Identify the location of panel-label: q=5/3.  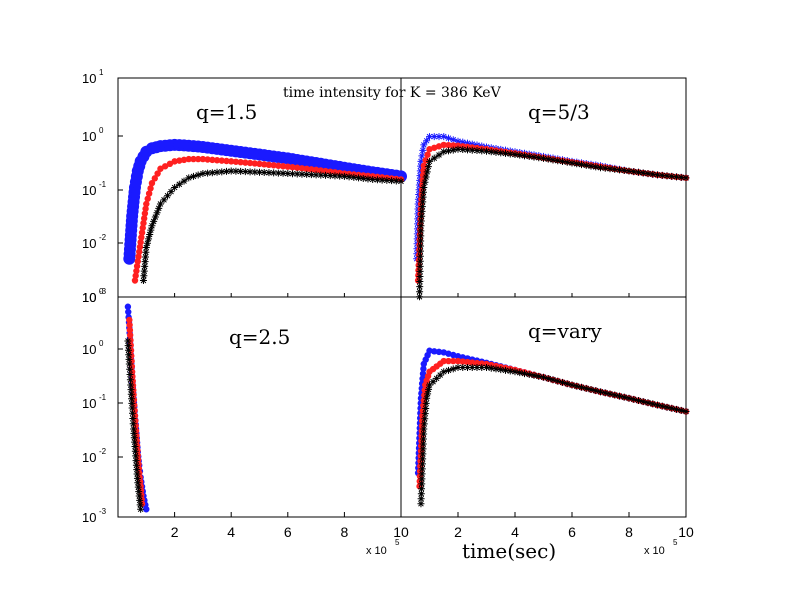
(559, 112).